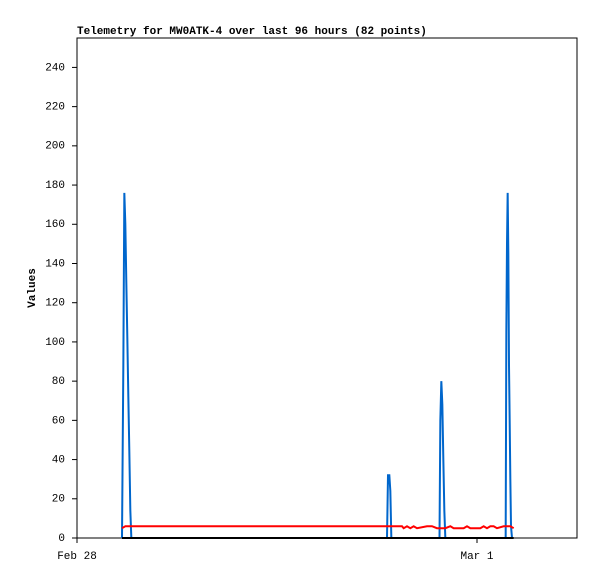 This screenshot has width=597, height=579. Describe the element at coordinates (58, 500) in the screenshot. I see `y-tick-label: 20` at that location.